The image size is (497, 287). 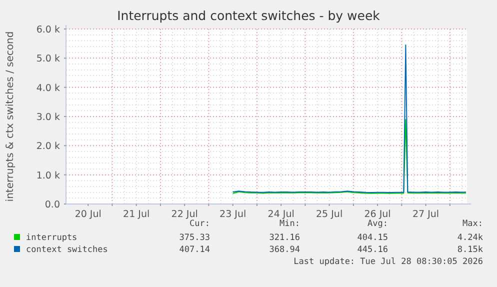 What do you see at coordinates (281, 214) in the screenshot?
I see `x-tick-label: 24 Jul` at bounding box center [281, 214].